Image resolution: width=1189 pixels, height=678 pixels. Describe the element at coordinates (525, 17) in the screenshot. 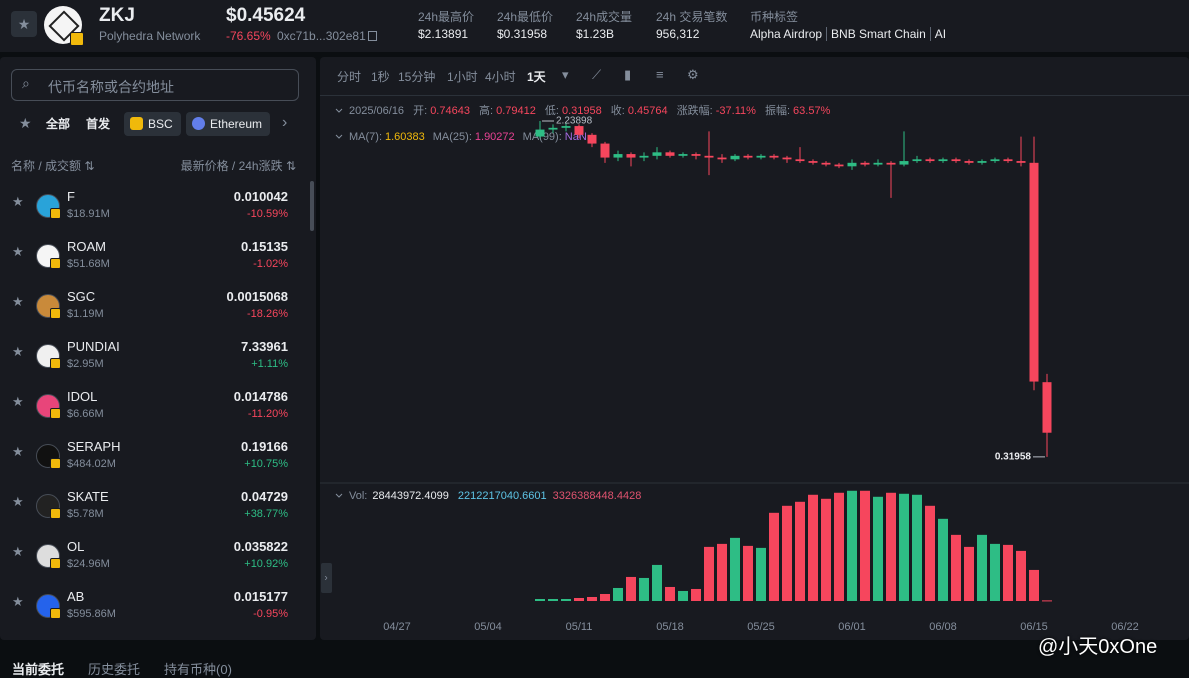

I see `stat-label: 24h最低价` at that location.